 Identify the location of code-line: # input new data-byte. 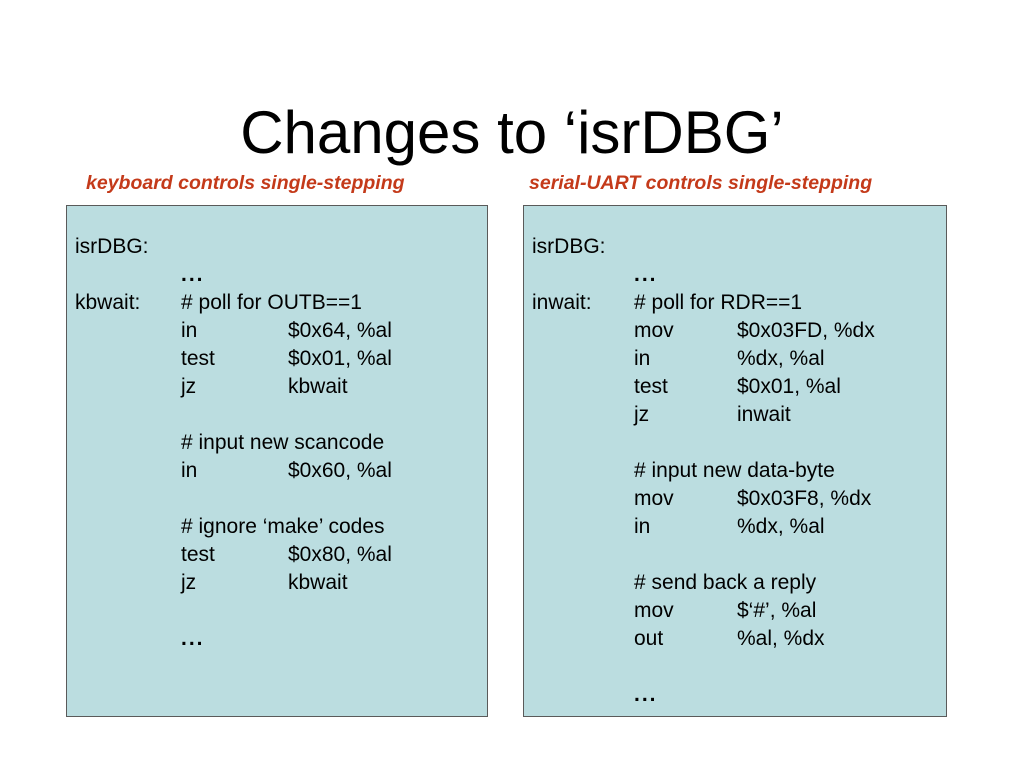
(743, 471).